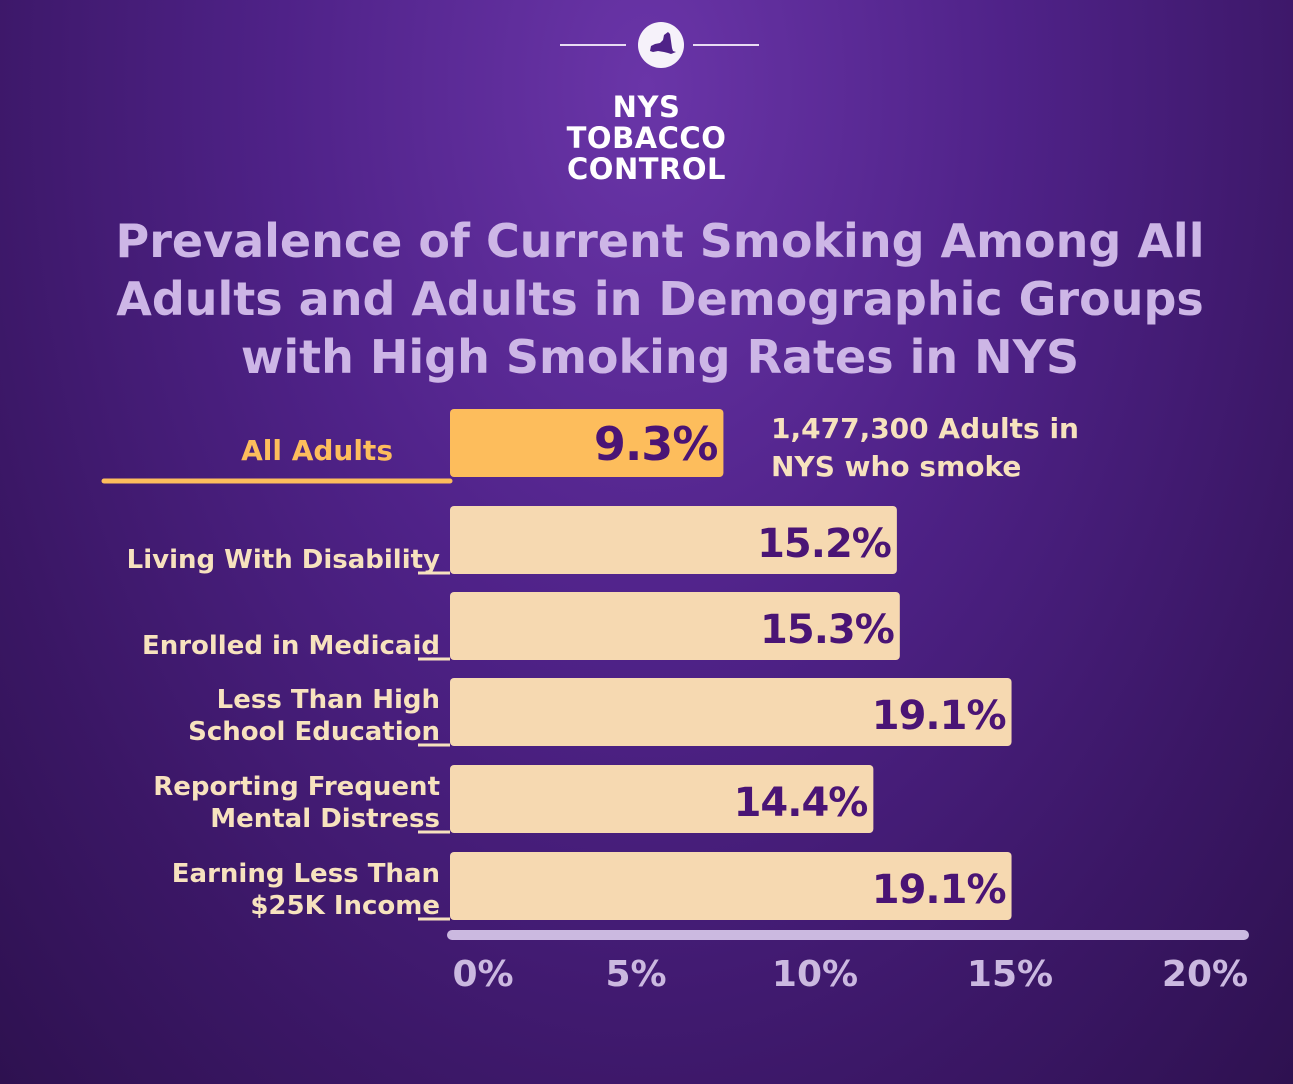 The width and height of the screenshot is (1293, 1084). Describe the element at coordinates (283, 560) in the screenshot. I see `category-label-1-line-0: Living With Disability` at that location.